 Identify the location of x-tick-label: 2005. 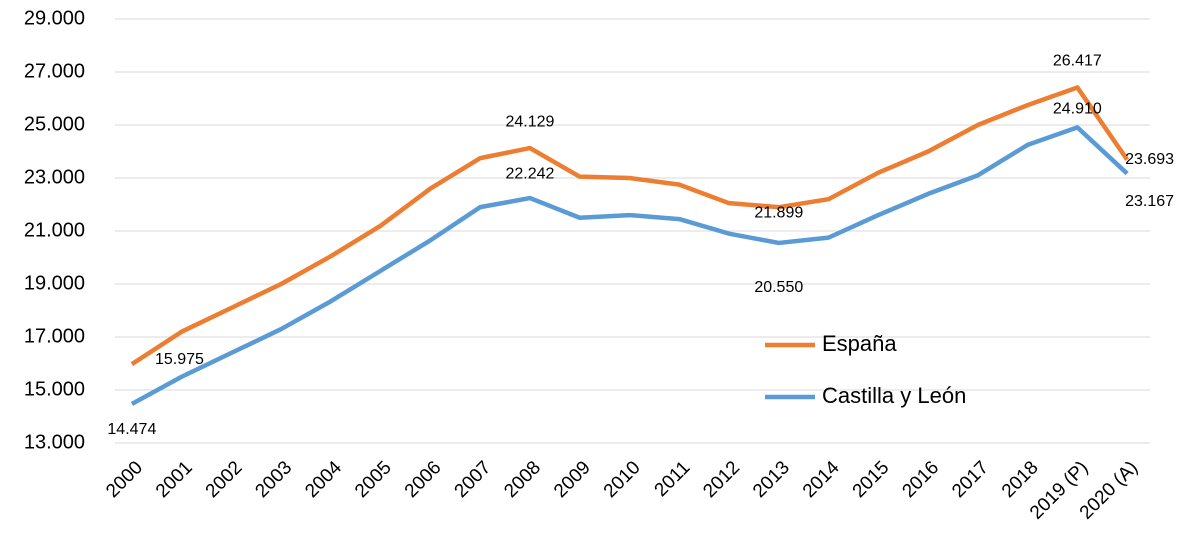
(373, 479).